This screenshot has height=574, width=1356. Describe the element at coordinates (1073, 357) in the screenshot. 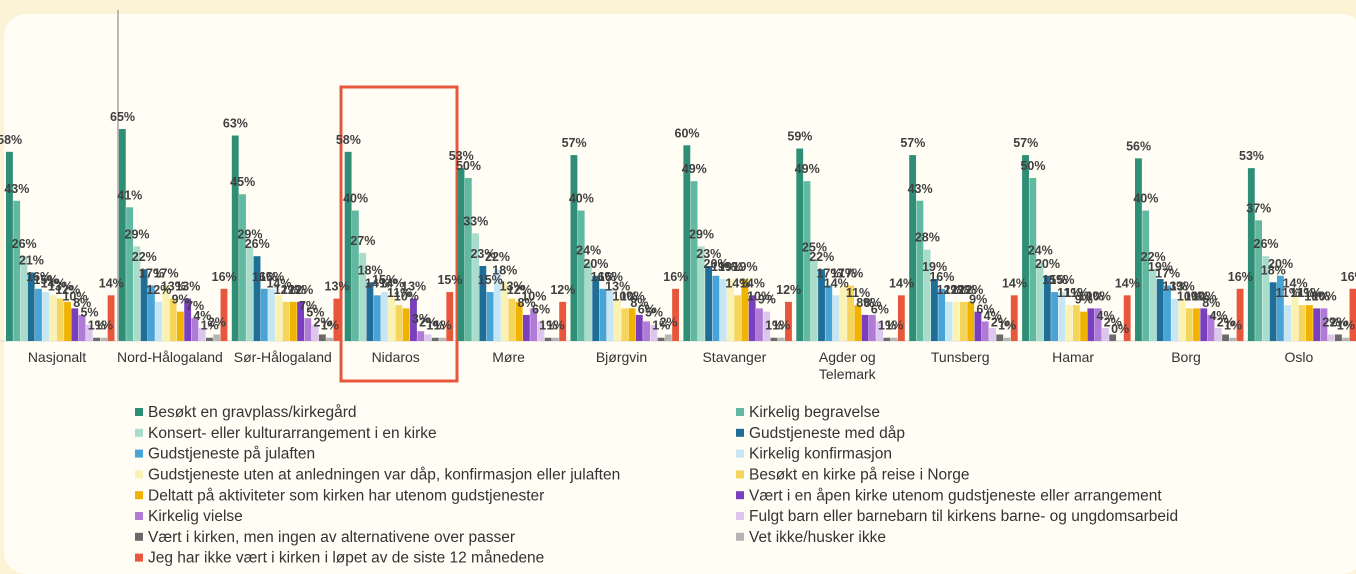

I see `x-tick-label: Hamar` at that location.